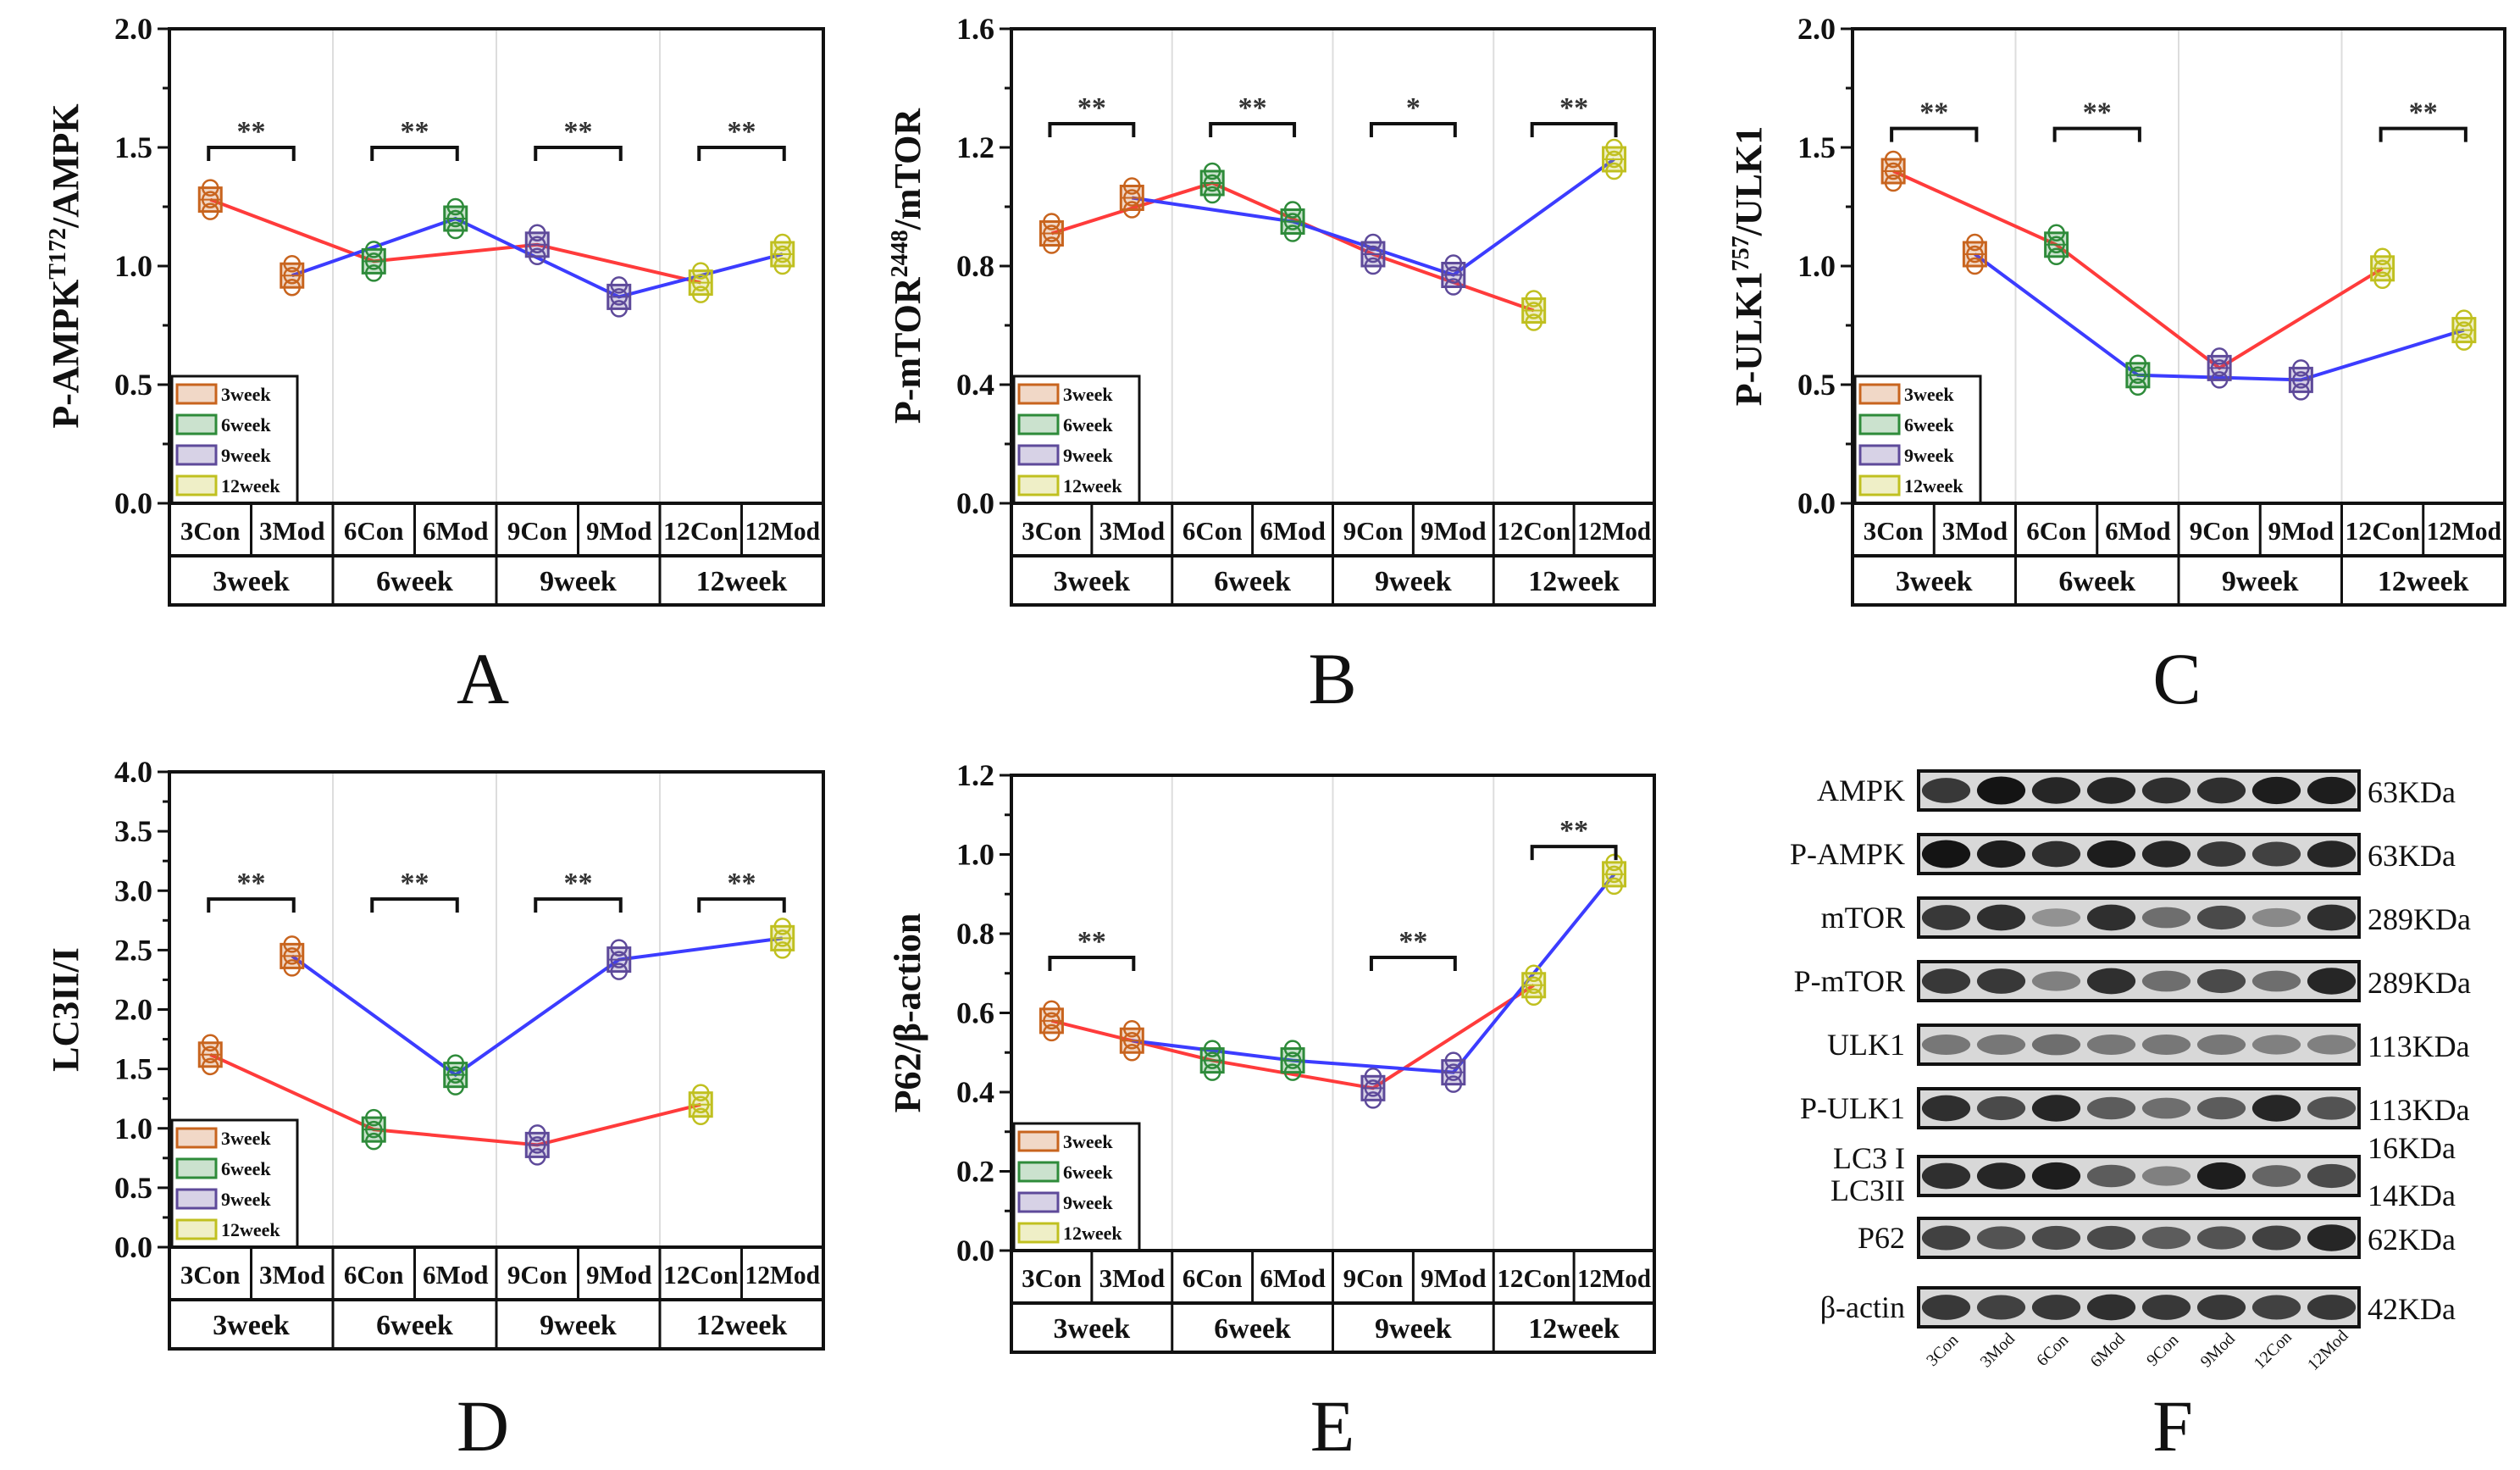 Image resolution: width=2520 pixels, height=1470 pixels. Describe the element at coordinates (292, 1275) in the screenshot. I see `category-label: 3Mod` at that location.